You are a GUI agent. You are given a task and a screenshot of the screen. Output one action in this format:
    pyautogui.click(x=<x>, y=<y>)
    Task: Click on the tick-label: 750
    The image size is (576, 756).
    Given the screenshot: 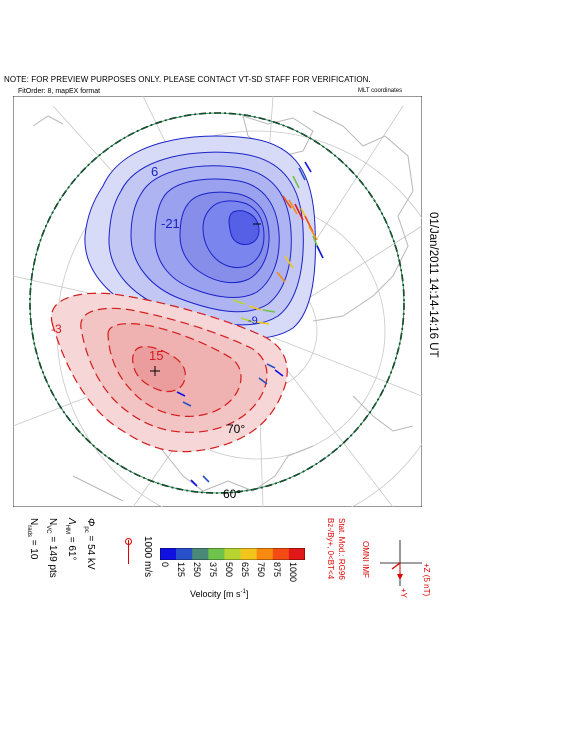 What is the action you would take?
    pyautogui.click(x=261, y=570)
    